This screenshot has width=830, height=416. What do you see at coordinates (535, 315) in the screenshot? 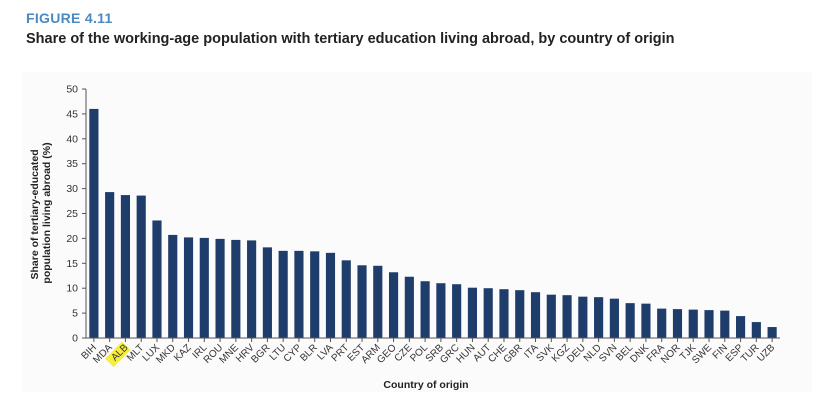
I see `bar-ita` at bounding box center [535, 315].